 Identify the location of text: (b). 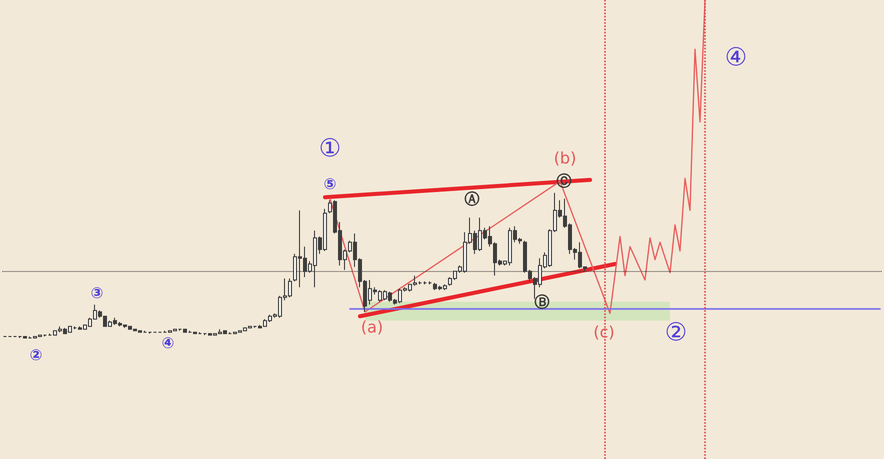
(565, 158).